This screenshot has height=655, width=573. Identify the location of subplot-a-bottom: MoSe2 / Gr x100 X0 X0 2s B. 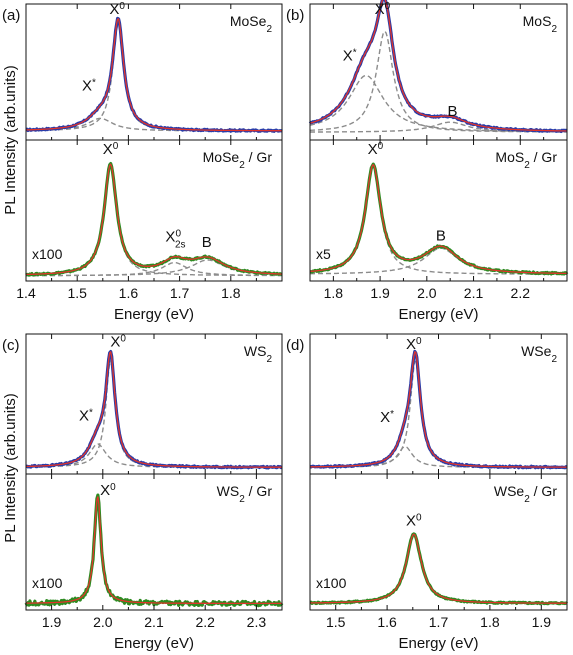
(154, 208).